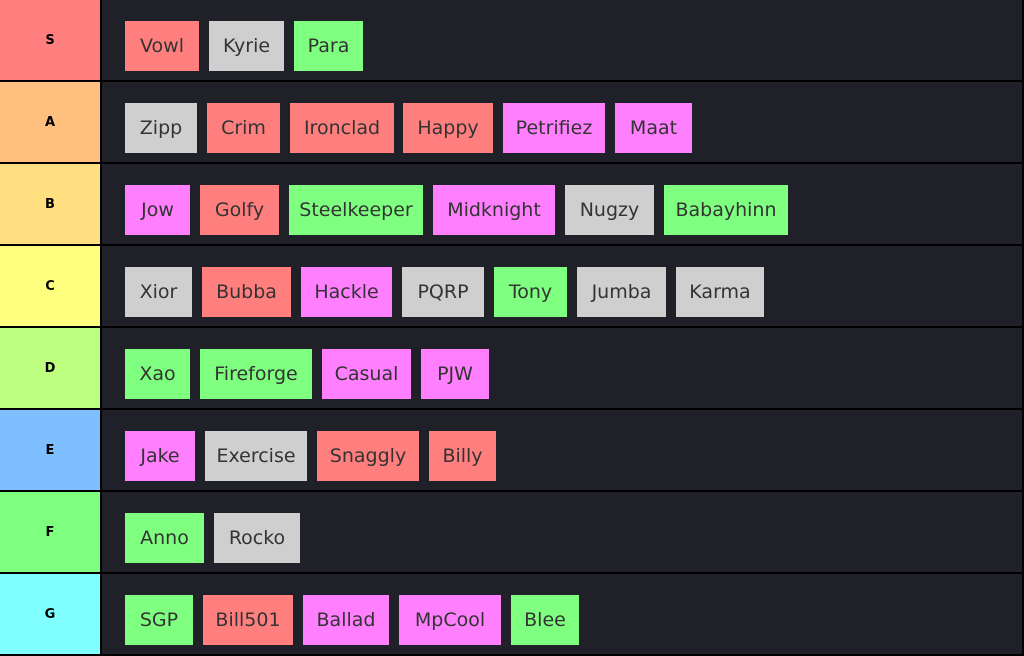 The width and height of the screenshot is (1024, 656). What do you see at coordinates (720, 292) in the screenshot?
I see `tier-item: Karma` at bounding box center [720, 292].